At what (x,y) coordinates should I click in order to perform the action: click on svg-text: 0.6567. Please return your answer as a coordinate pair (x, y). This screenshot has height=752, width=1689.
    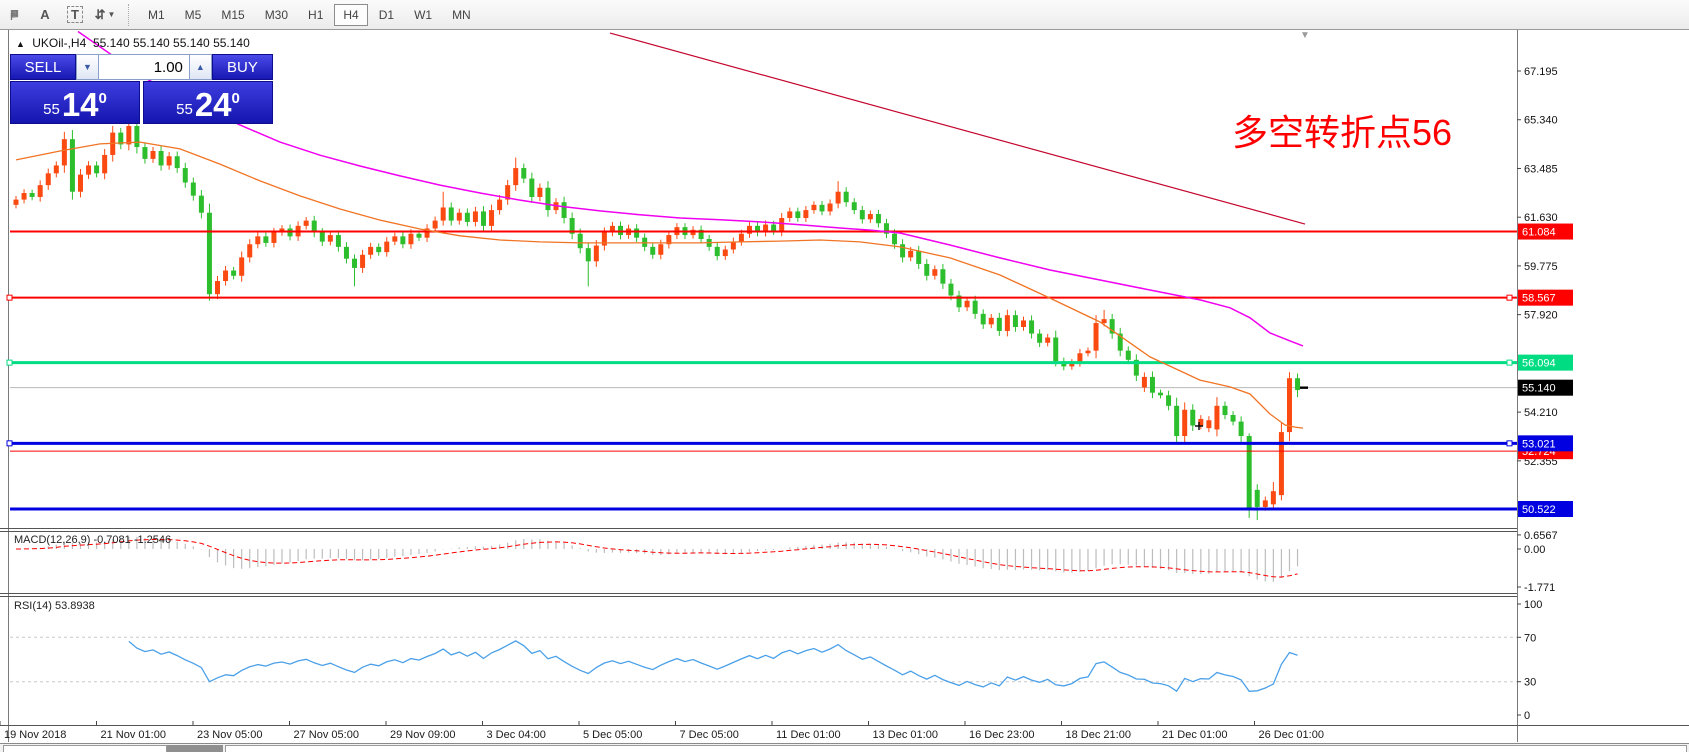
    Looking at the image, I should click on (1541, 536).